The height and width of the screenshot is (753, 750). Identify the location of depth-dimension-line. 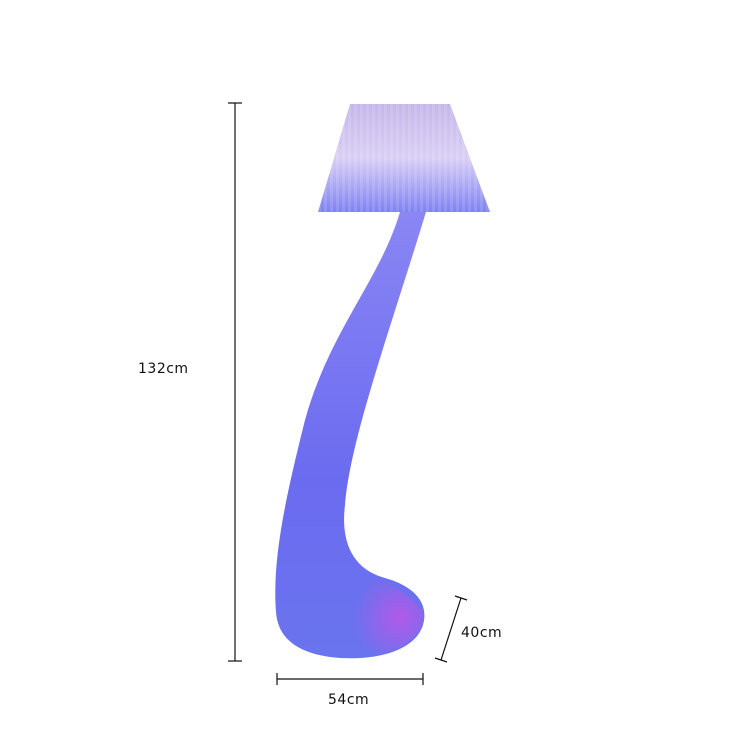
(451, 629).